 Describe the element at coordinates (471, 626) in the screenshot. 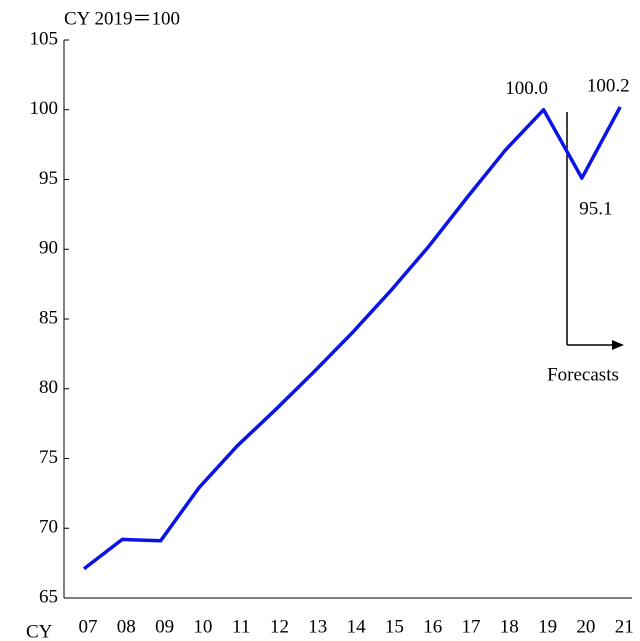

I see `x-tick-label: 17` at that location.